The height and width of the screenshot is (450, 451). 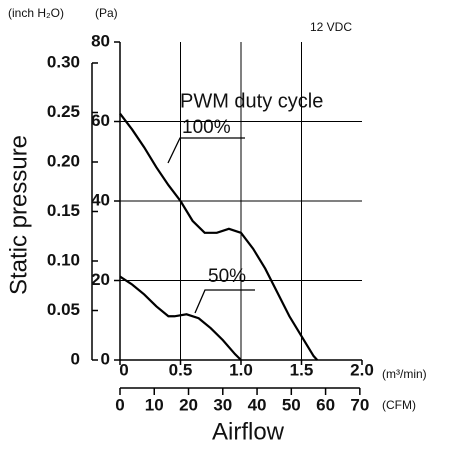 What do you see at coordinates (188, 404) in the screenshot?
I see `x2-tick-label: 20` at bounding box center [188, 404].